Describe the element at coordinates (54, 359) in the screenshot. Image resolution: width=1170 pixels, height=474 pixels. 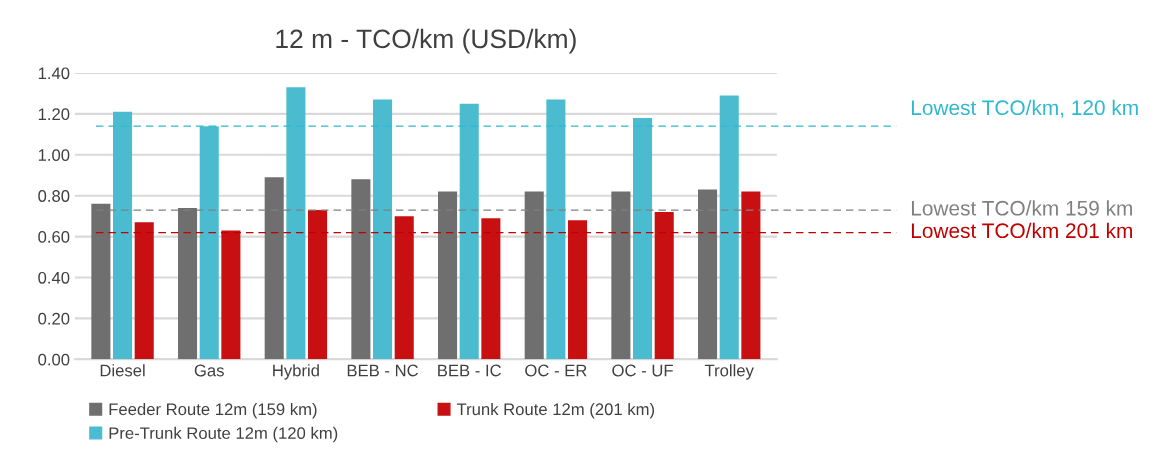
I see `y-tick-label: 0.00` at that location.